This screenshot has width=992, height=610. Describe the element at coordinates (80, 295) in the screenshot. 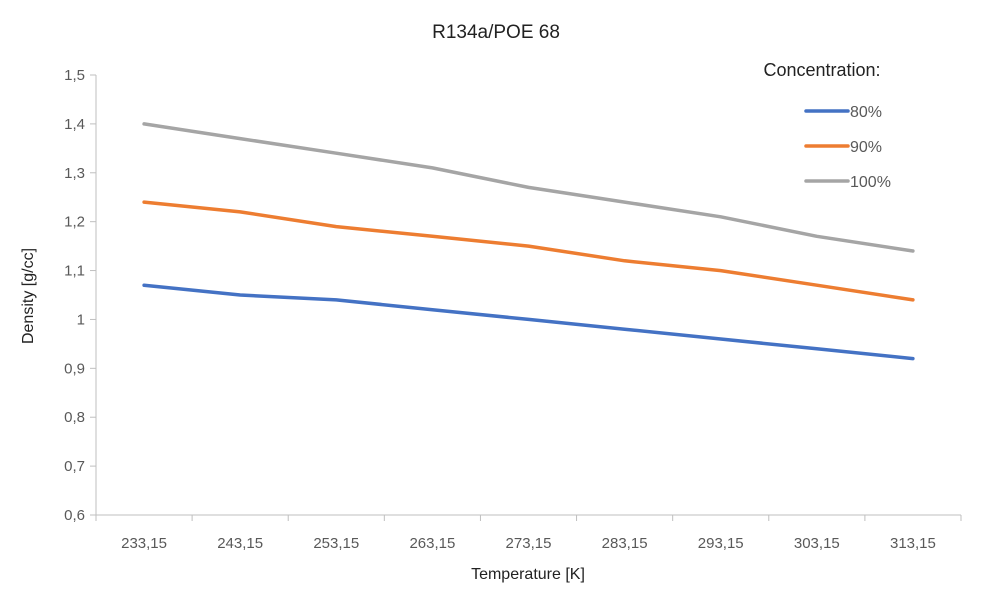

I see `y-axis: 0,6 0,7 0,8 0,9 1 1,1 1,2 1,3 1,4 1,5` at that location.